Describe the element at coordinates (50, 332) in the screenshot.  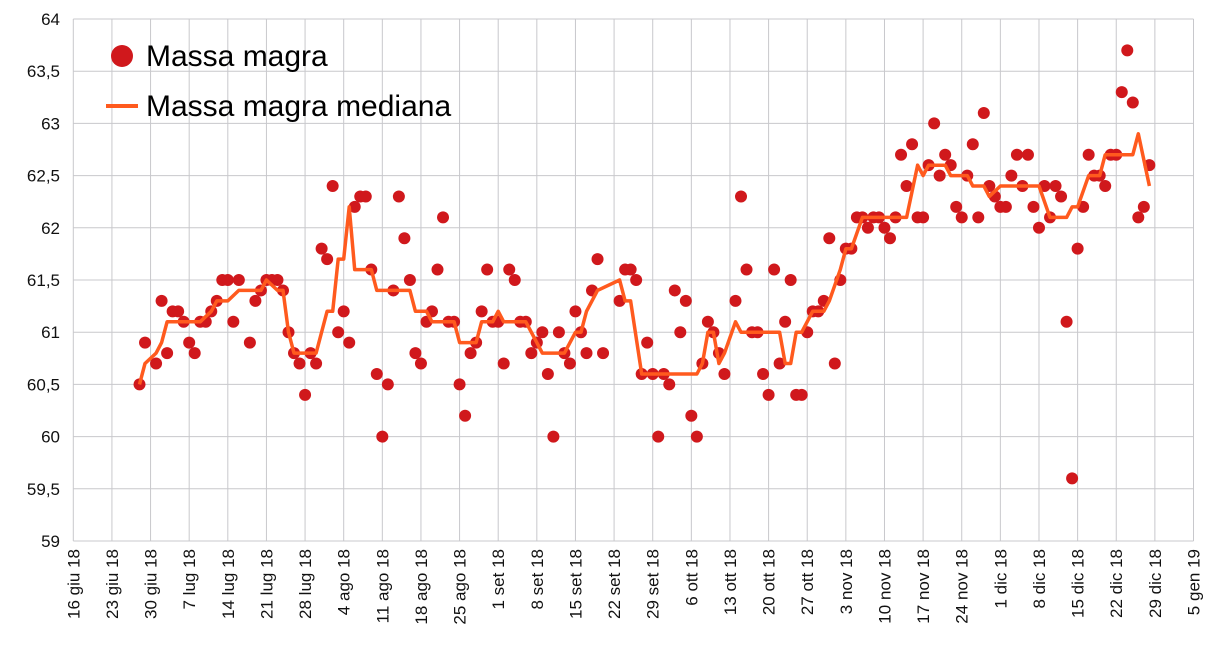
I see `y-tick-label: 61` at that location.